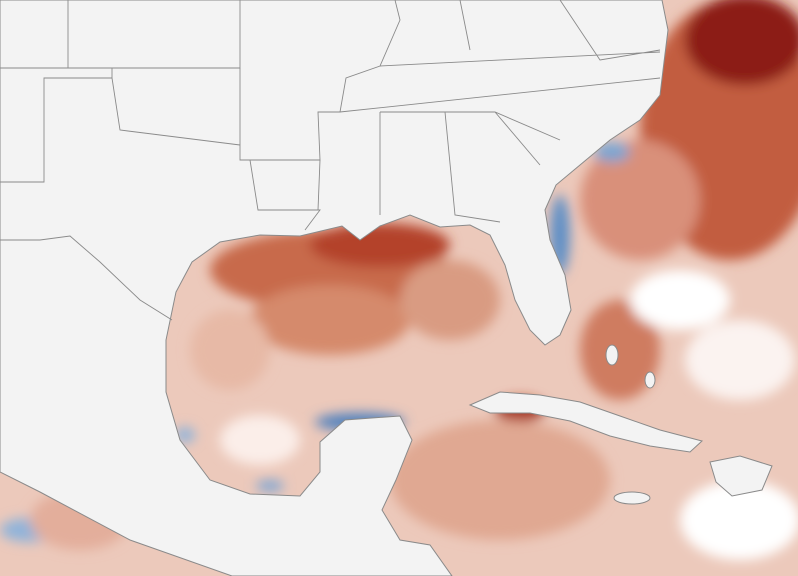 This screenshot has width=798, height=576. What do you see at coordinates (741, 476) in the screenshot?
I see `hispaniola` at bounding box center [741, 476].